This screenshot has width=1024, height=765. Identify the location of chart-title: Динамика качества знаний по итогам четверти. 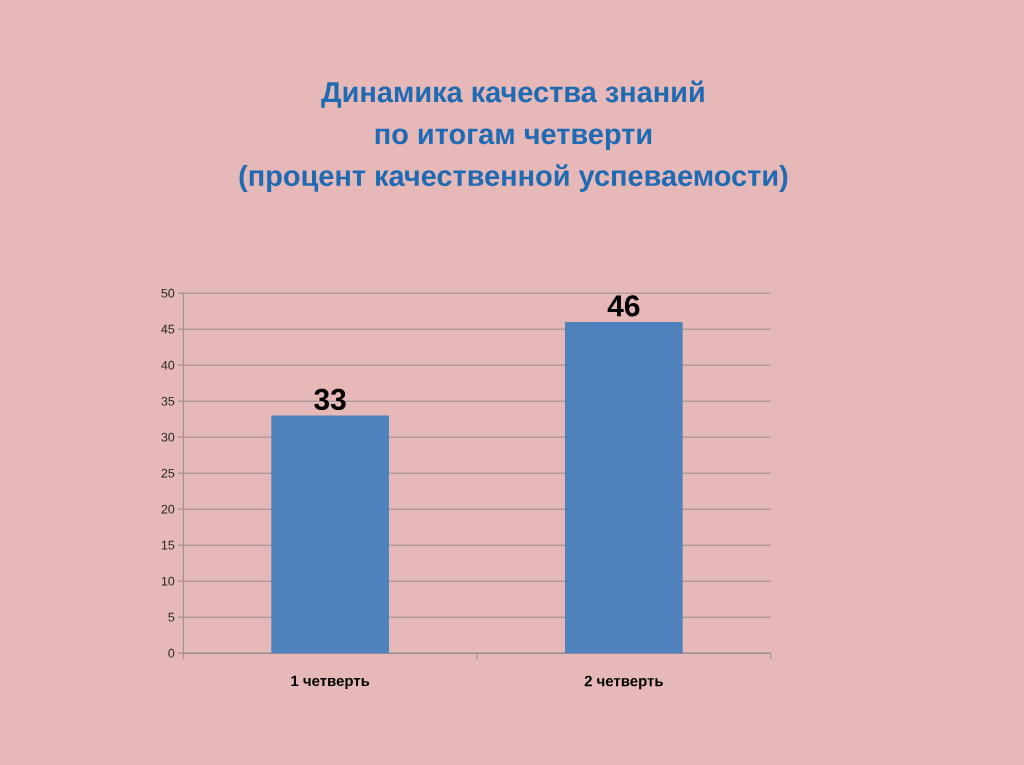
(512, 115).